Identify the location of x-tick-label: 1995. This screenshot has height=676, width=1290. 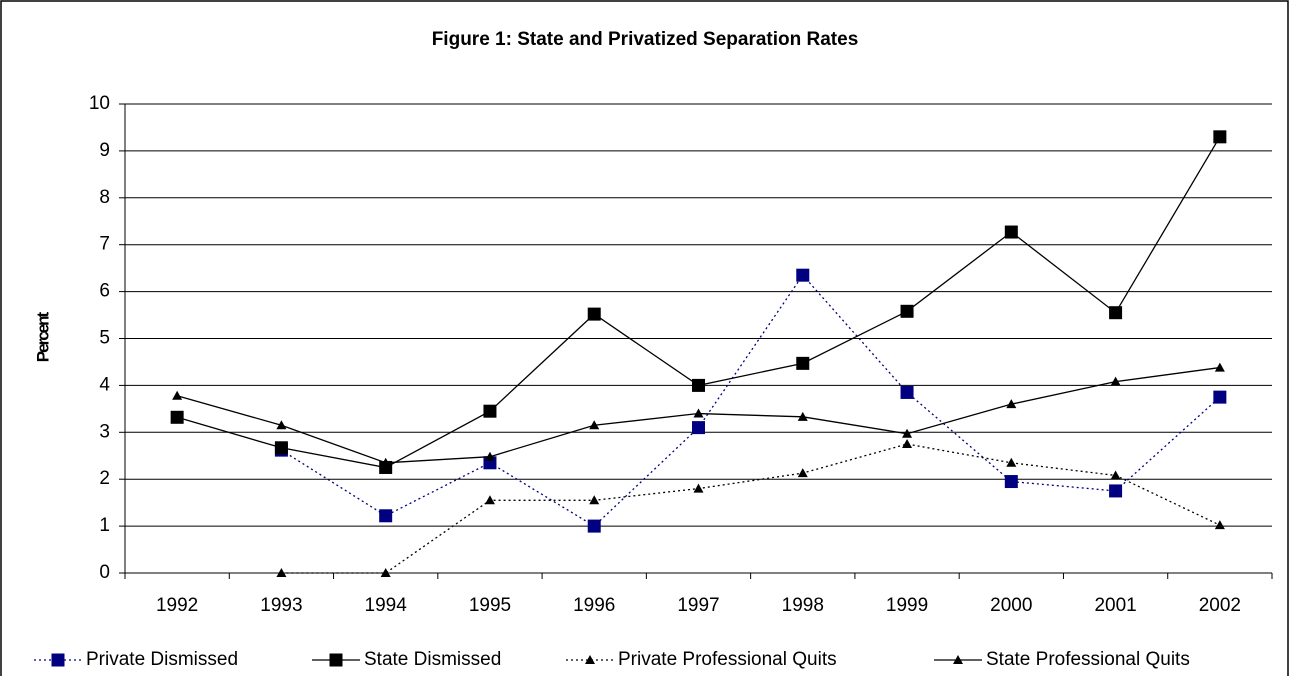
(490, 605).